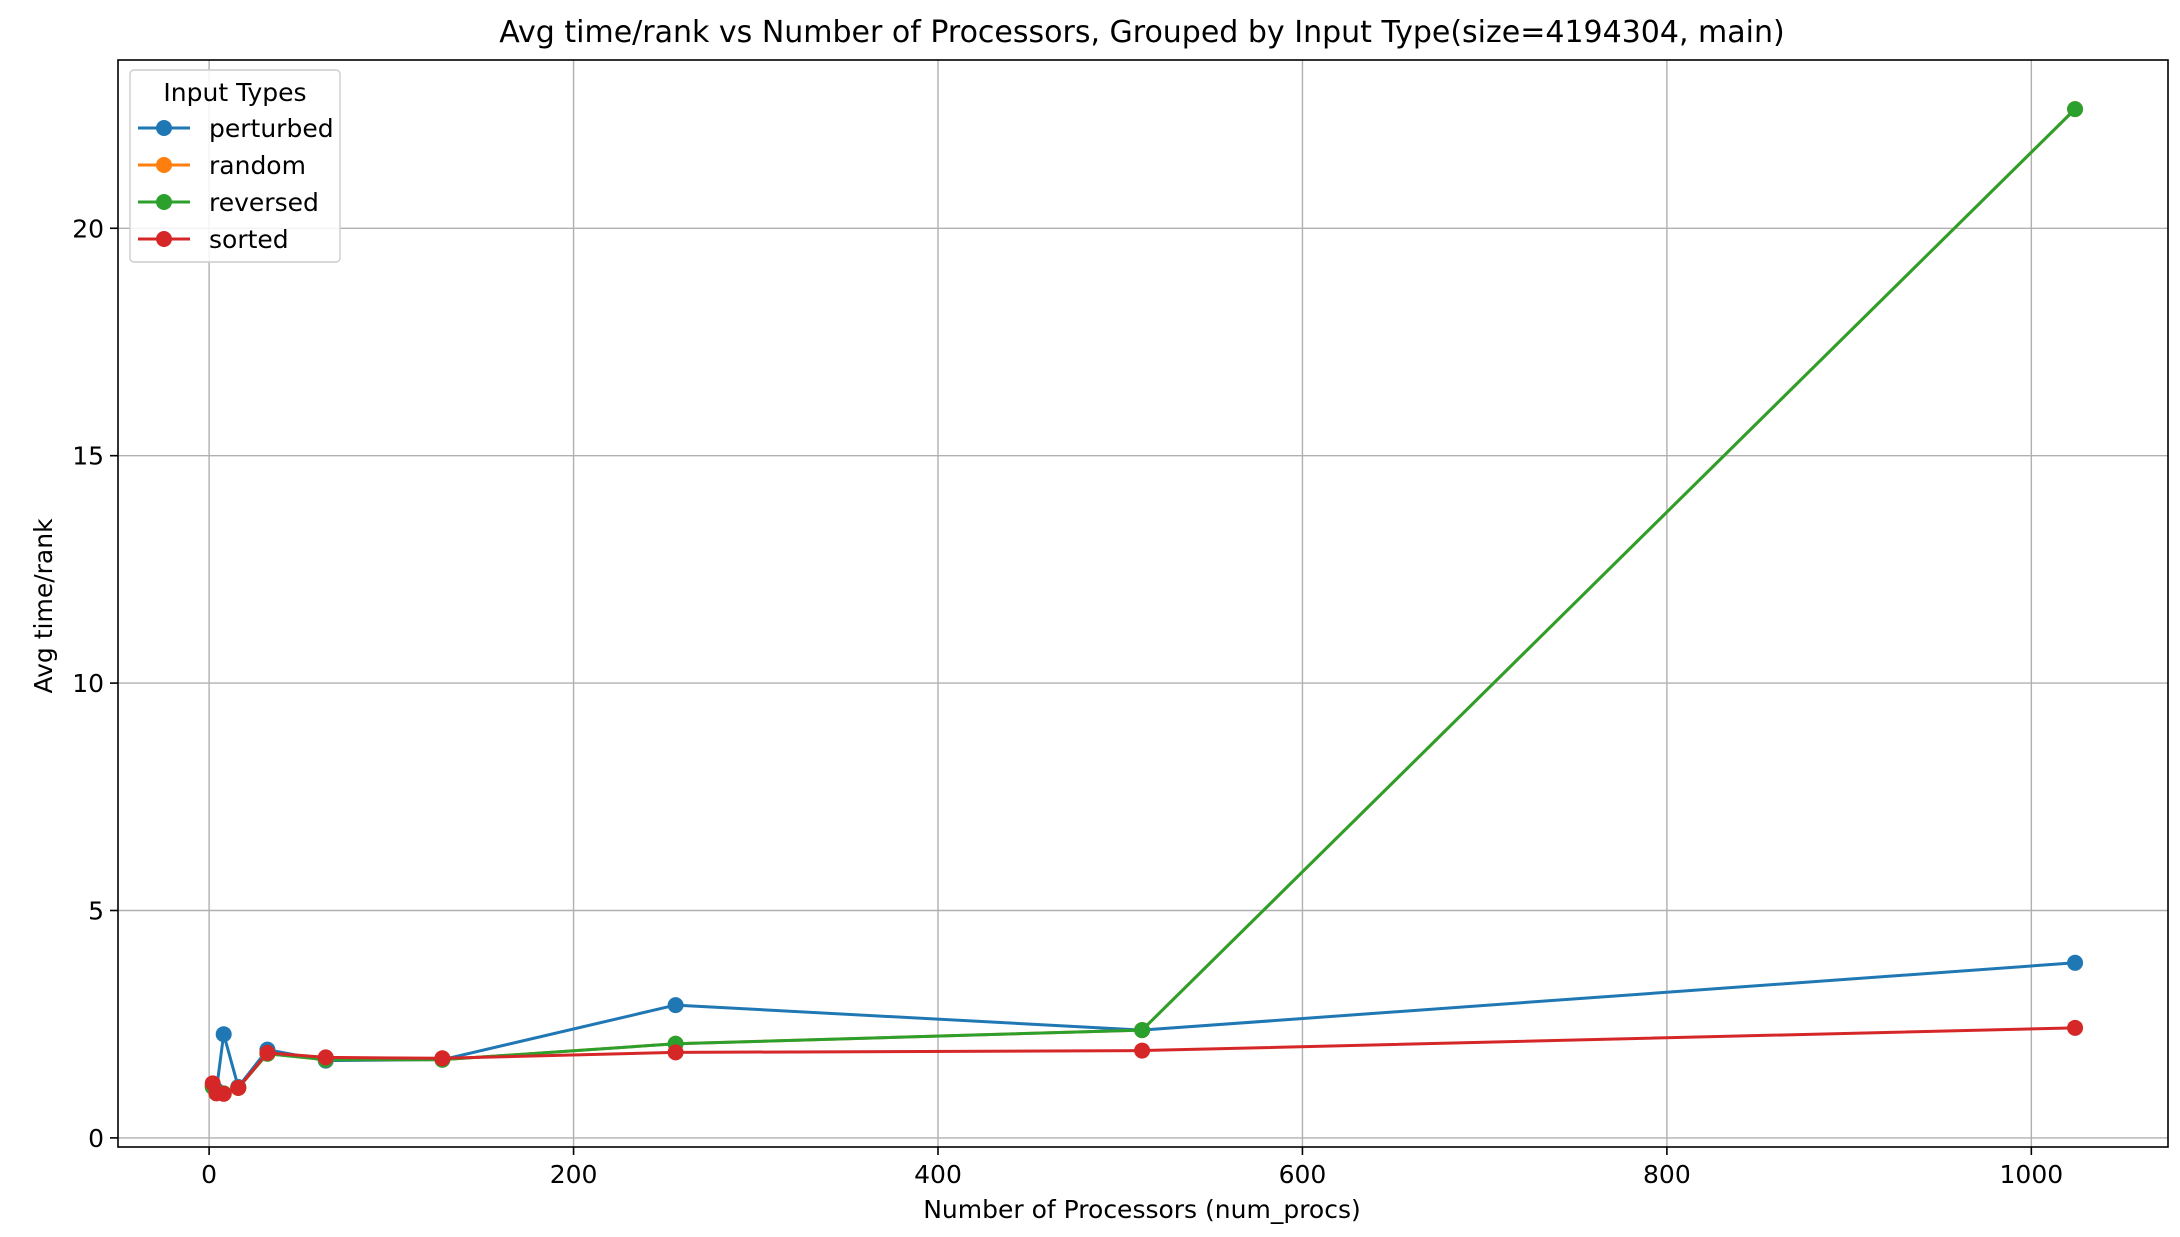 The width and height of the screenshot is (2180, 1237). I want to click on legend-box, so click(235, 166).